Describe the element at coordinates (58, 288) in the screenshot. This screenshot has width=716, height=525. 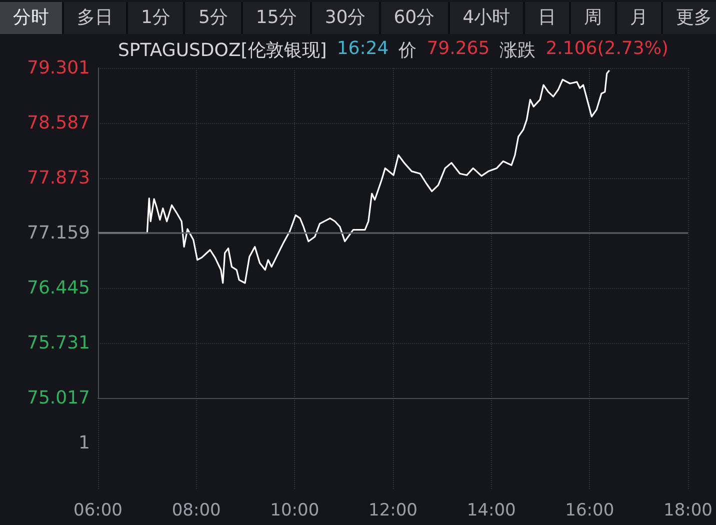
I see `y-tick-label: 76.445` at that location.